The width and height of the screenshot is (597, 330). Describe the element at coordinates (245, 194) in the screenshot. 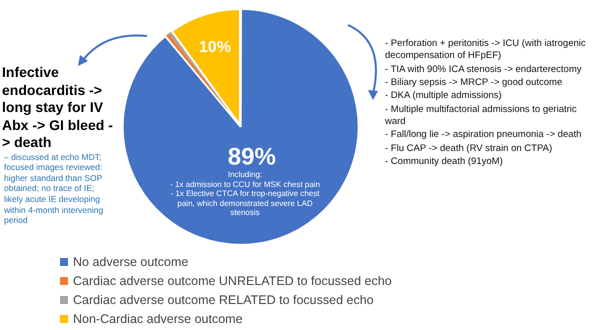

I see `text: Including: - 1x admission to CCU for MSK chest pain - 1x Elective CTCA for trop-negative chest pain, which demonstrated severe LAD stenosis` at that location.